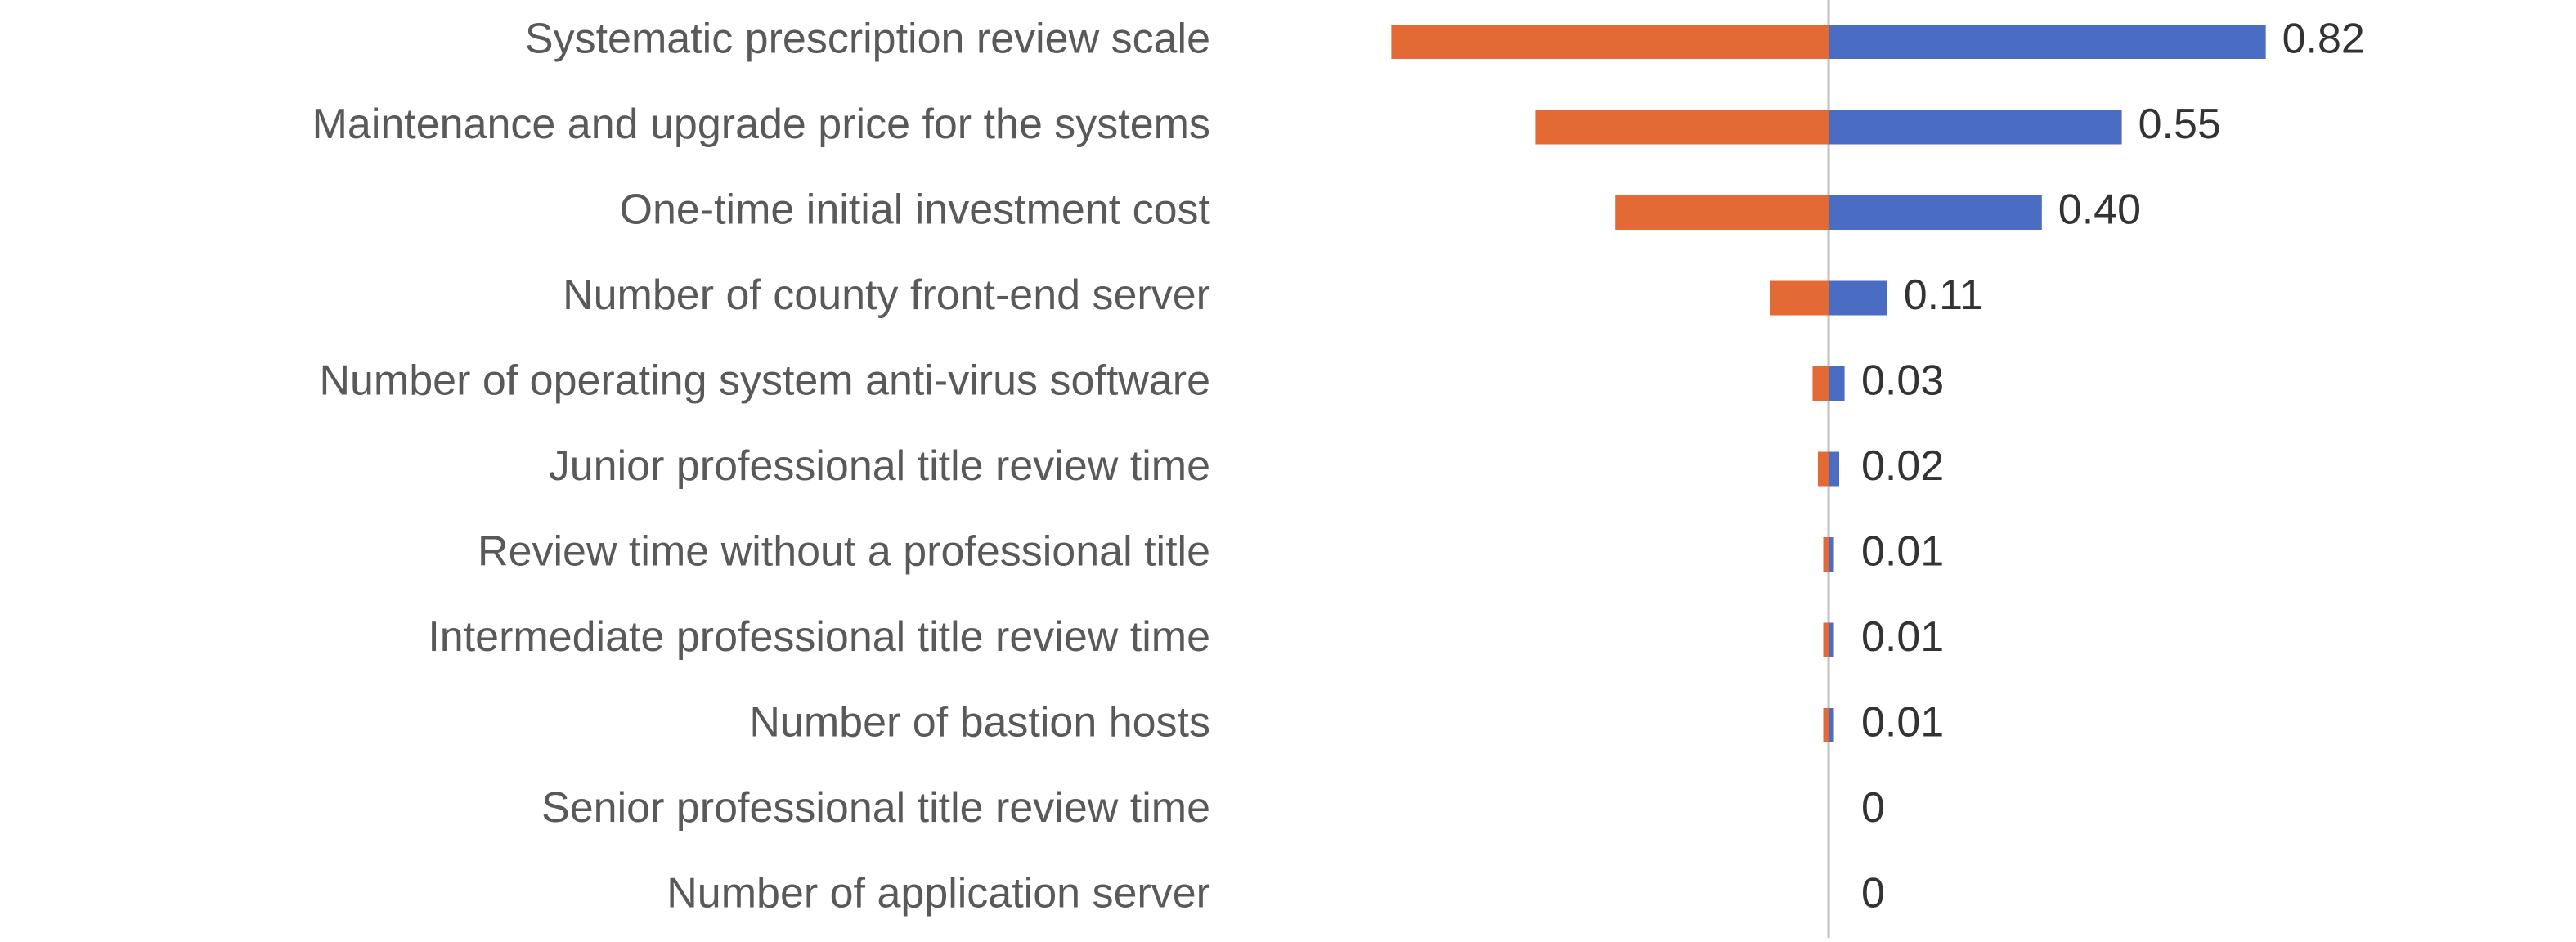 The width and height of the screenshot is (2576, 942). I want to click on value-label: 0.40, so click(2099, 210).